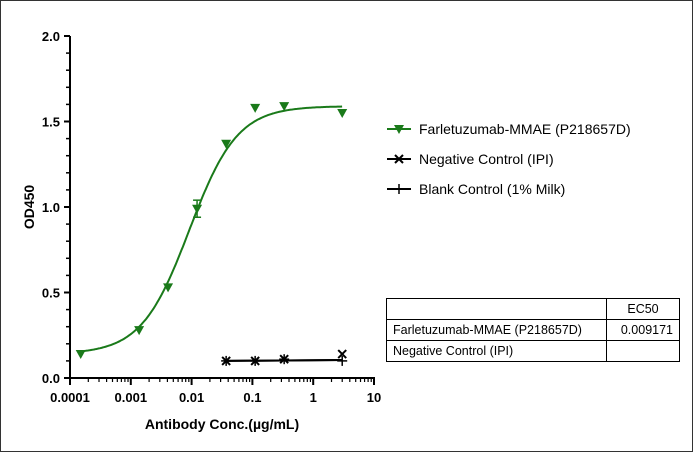  Describe the element at coordinates (51, 293) in the screenshot. I see `y-tick-label: 0.5` at that location.